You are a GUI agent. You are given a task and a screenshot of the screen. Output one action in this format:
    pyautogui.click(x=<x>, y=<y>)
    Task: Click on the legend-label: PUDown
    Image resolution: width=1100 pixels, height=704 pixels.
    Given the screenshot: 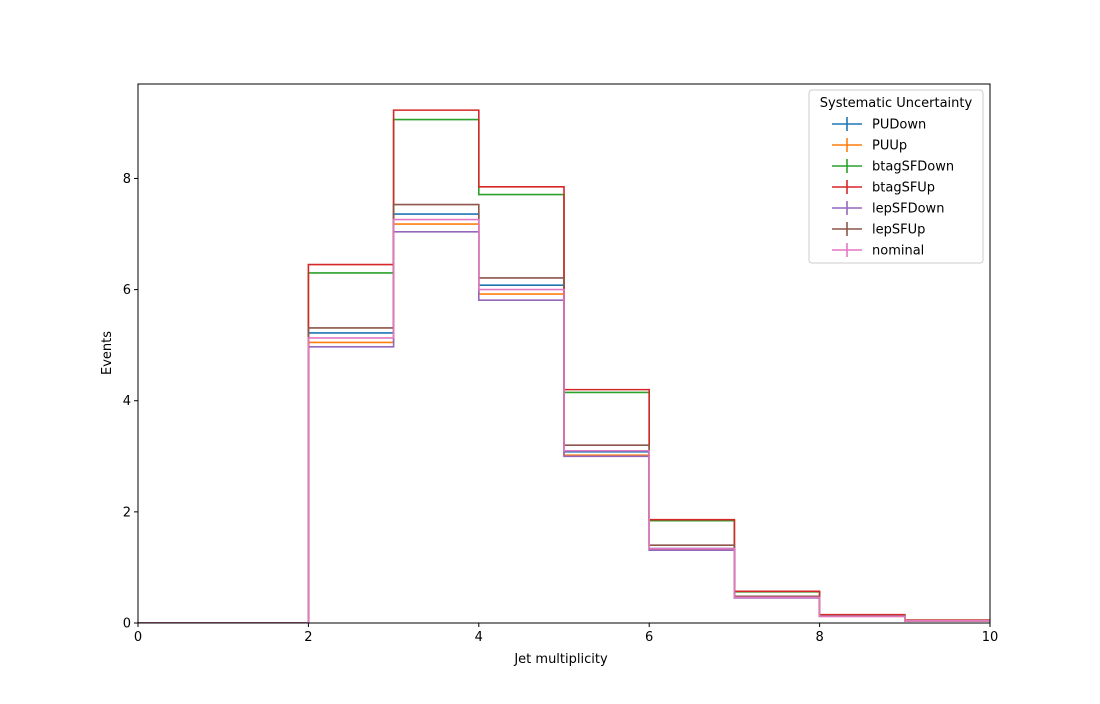 What is the action you would take?
    pyautogui.click(x=899, y=125)
    